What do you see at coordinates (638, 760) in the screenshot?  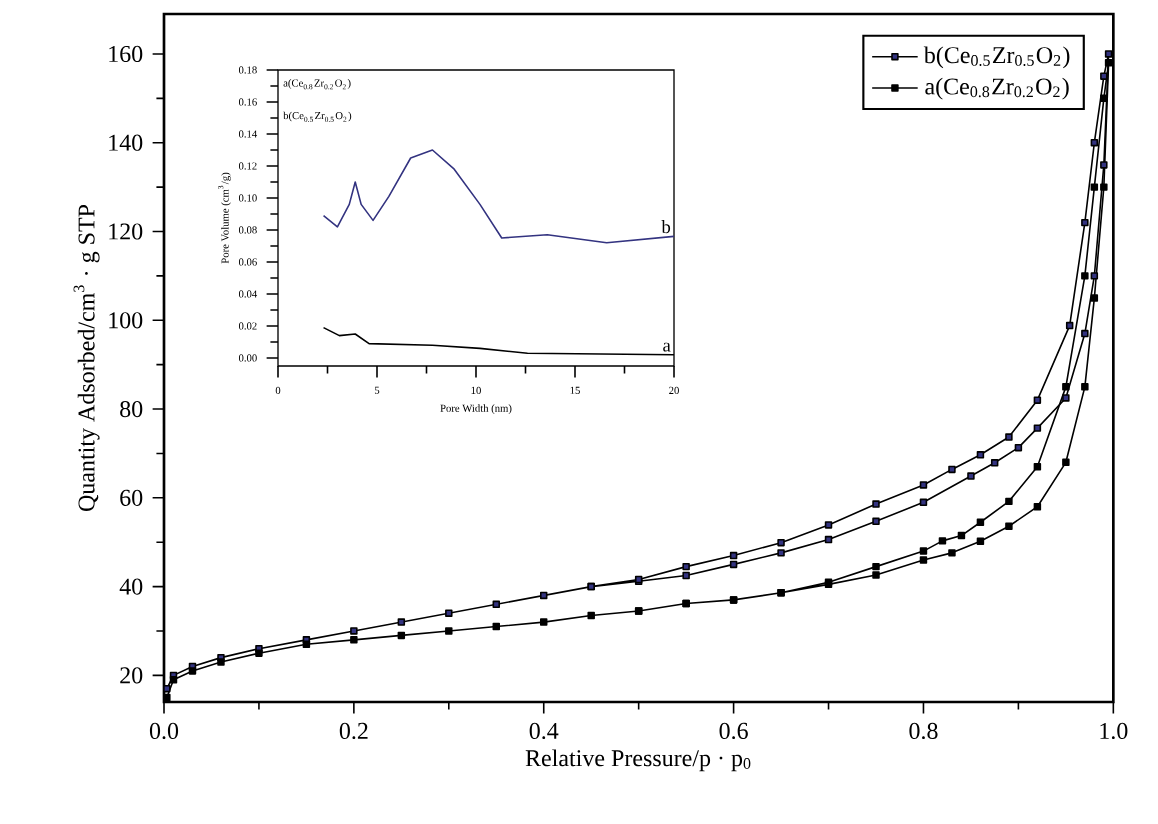 I see `x-axis-title: Relative Pressure/p · p$_{0}$` at bounding box center [638, 760].